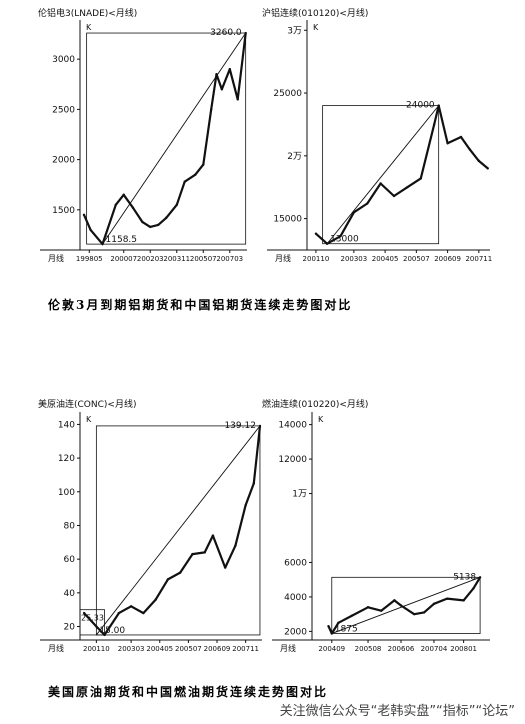 The height and width of the screenshot is (724, 525). I want to click on y-tick-label: 4000, so click(295, 598).